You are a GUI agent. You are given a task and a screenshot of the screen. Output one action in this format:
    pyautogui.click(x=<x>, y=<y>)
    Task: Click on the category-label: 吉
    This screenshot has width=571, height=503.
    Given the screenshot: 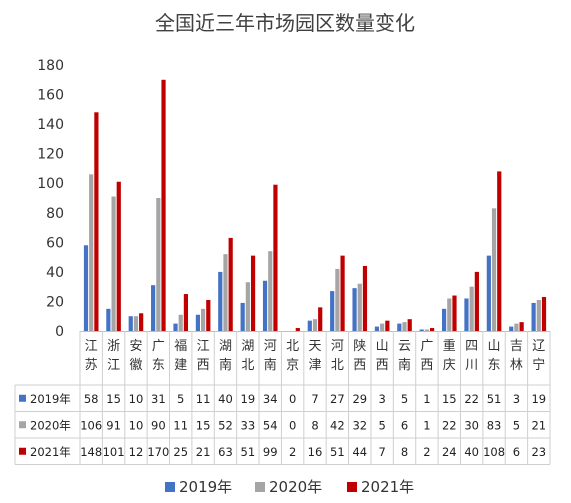 What is the action you would take?
    pyautogui.click(x=516, y=346)
    